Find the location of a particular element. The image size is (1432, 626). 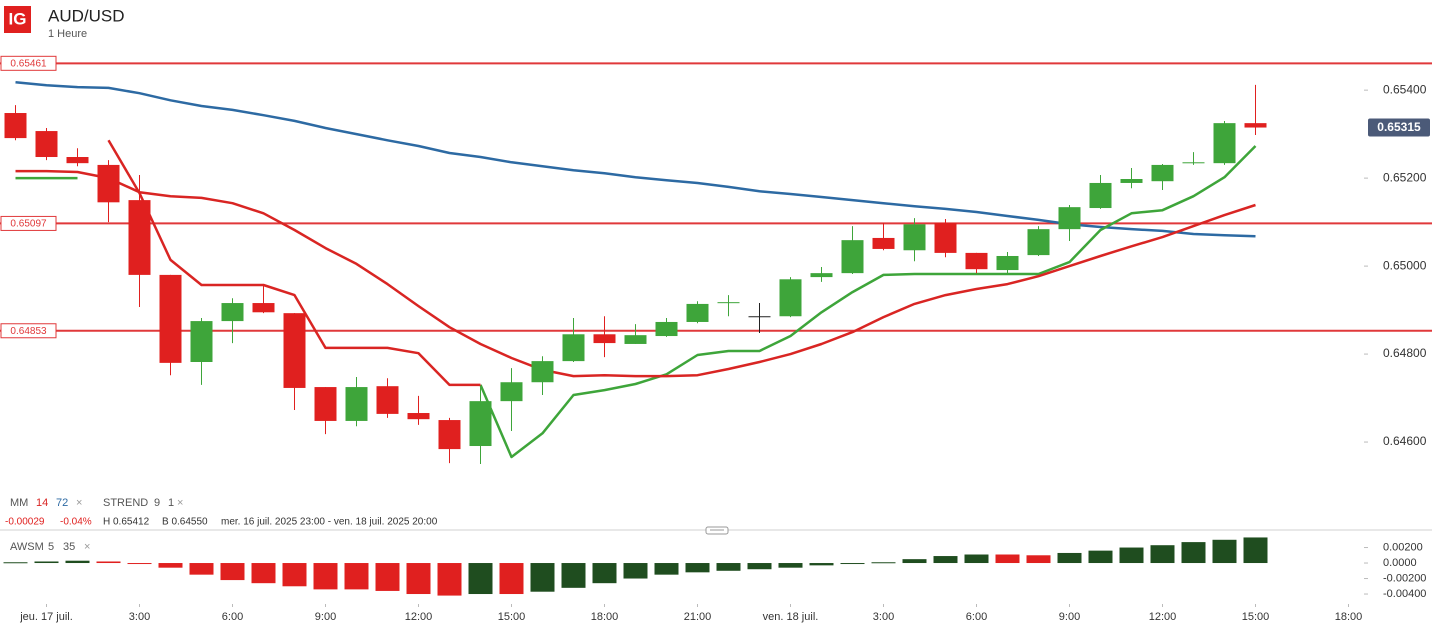

logo: IG is located at coordinates (18, 18).